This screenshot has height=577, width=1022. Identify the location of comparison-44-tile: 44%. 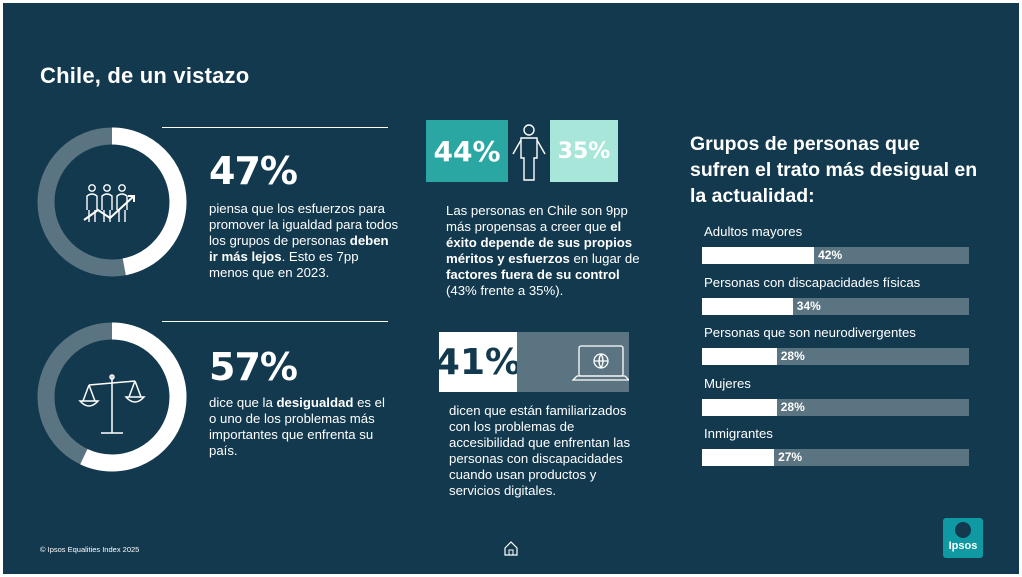
(467, 151).